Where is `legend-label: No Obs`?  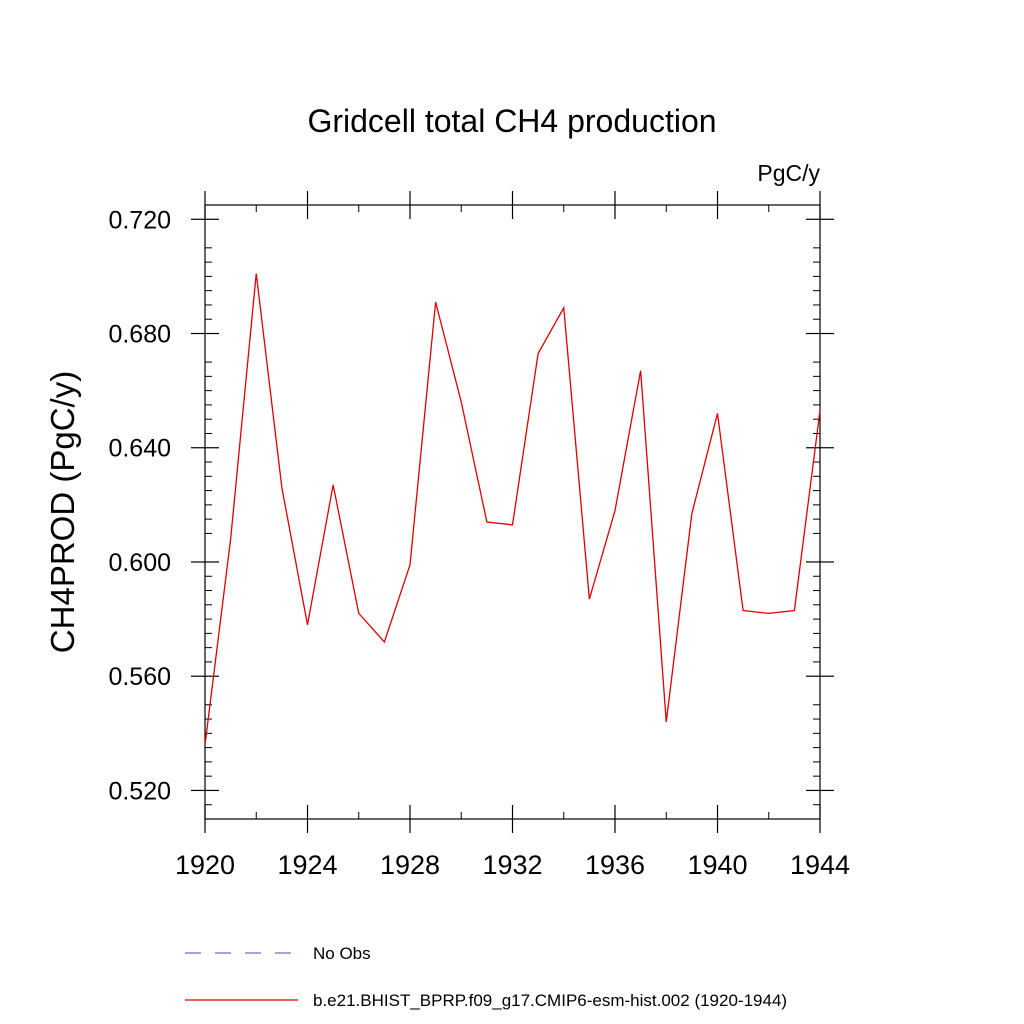
legend-label: No Obs is located at coordinates (342, 953).